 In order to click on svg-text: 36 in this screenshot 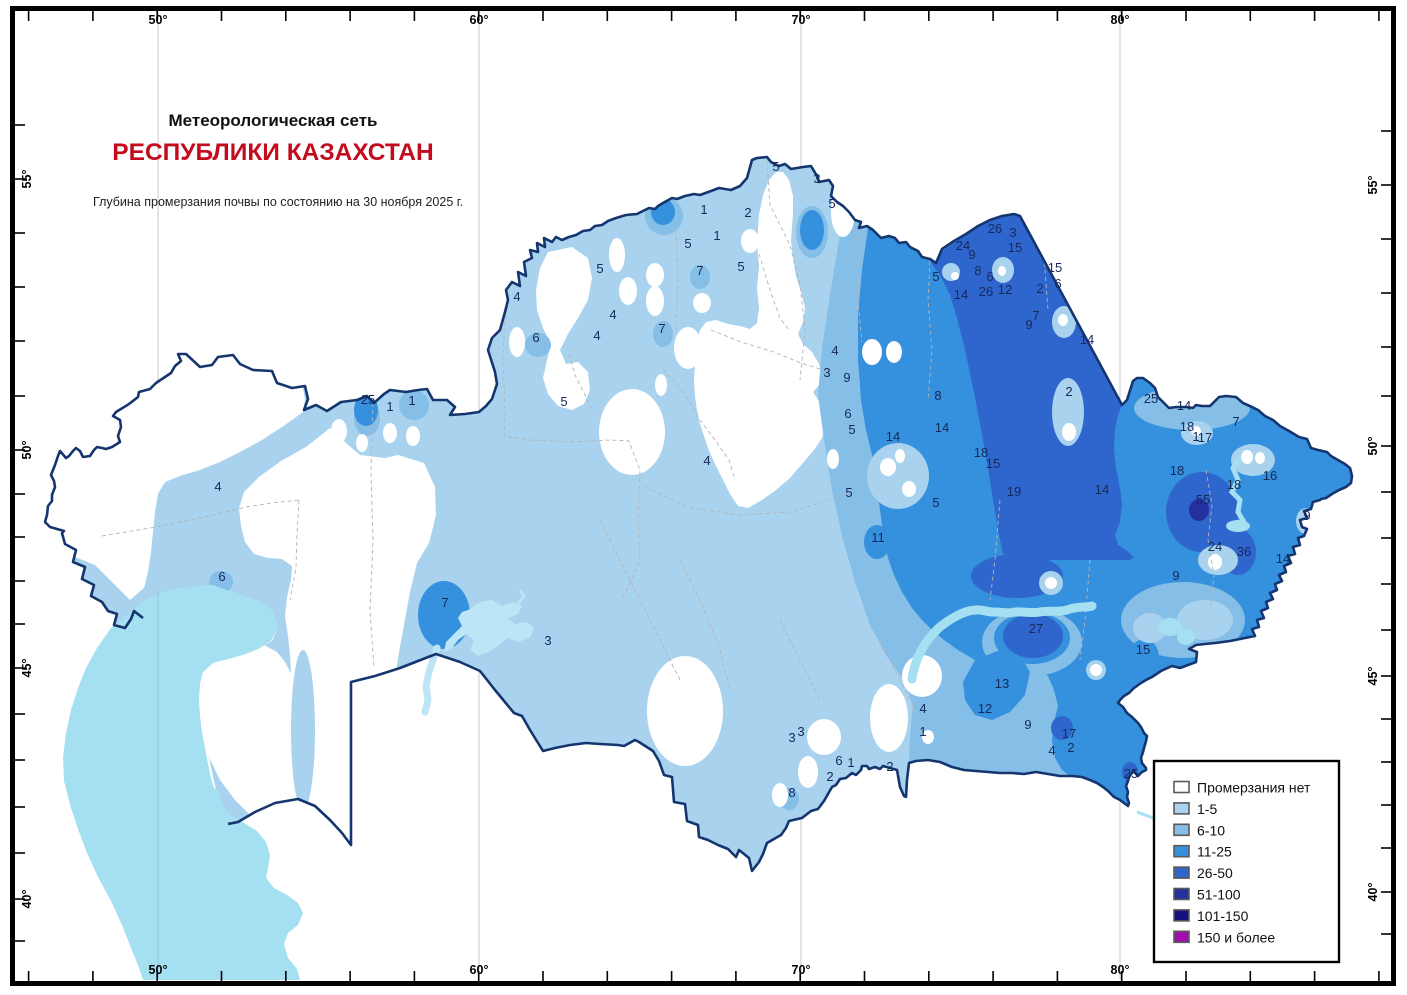, I will do `click(1244, 551)`.